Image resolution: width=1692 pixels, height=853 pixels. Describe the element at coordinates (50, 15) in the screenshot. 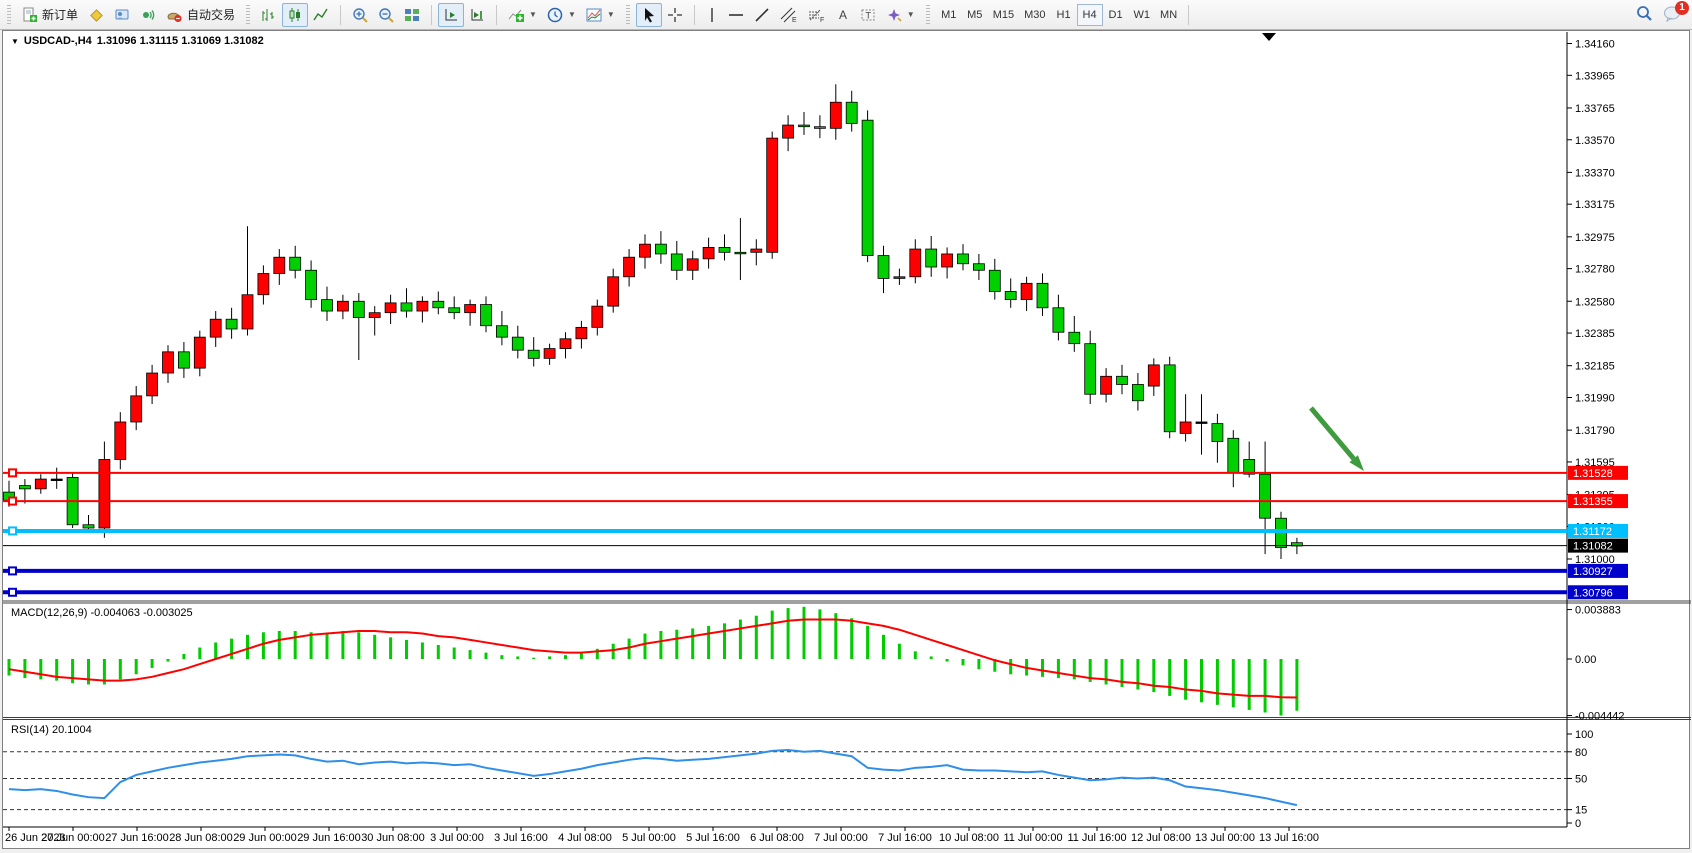

I see `new-order-button: 新订单` at that location.